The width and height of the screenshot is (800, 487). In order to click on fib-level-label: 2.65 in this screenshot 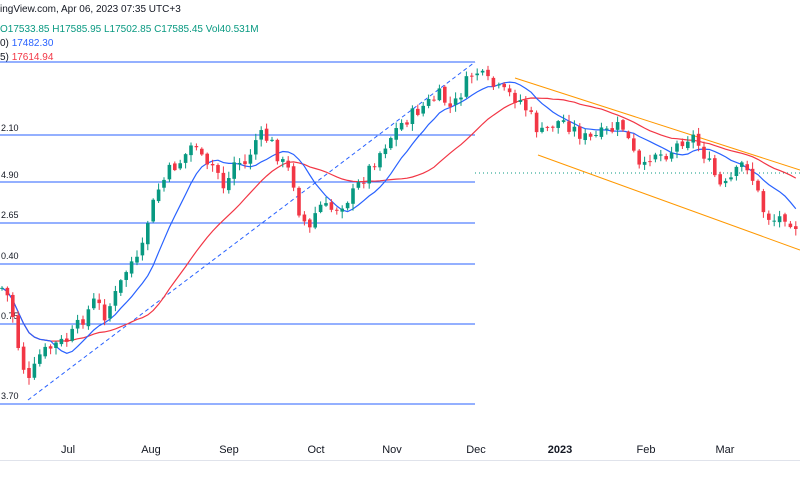, I will do `click(10, 215)`.